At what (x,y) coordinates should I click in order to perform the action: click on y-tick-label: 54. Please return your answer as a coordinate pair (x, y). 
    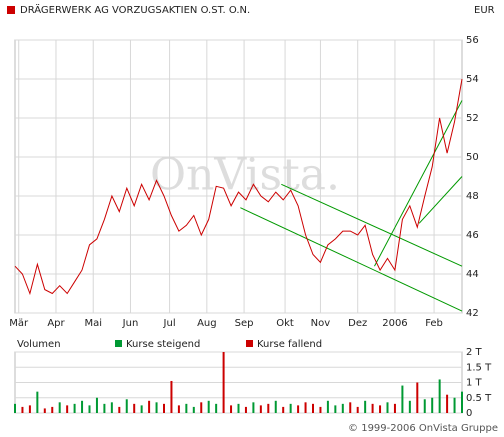
    Looking at the image, I should click on (472, 79).